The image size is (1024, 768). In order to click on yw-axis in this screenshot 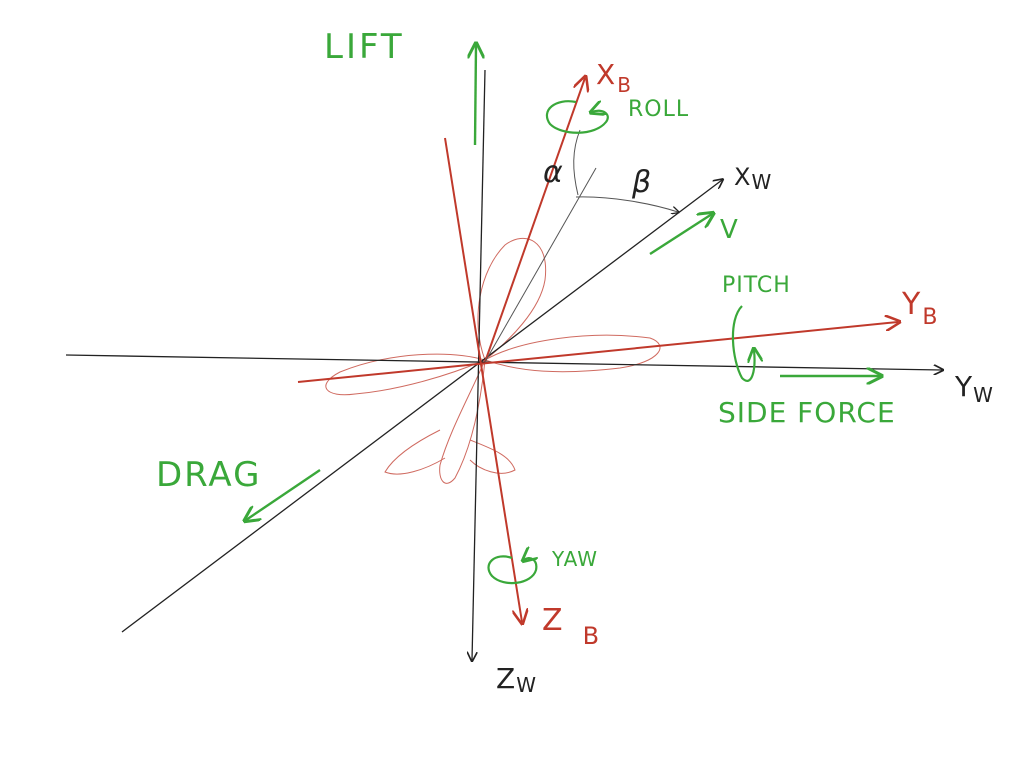, I will do `click(503, 362)`.